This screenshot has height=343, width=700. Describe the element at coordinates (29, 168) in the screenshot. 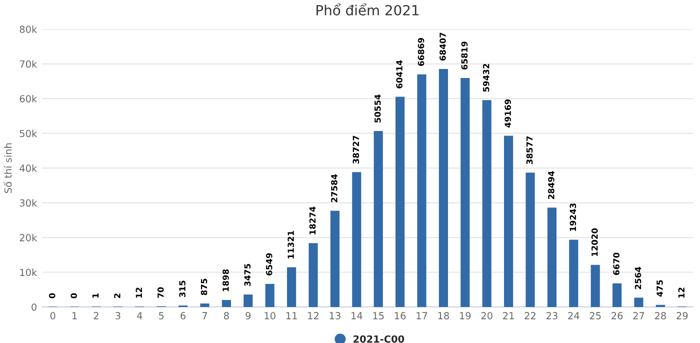

I see `y-tick-label: 40k` at that location.